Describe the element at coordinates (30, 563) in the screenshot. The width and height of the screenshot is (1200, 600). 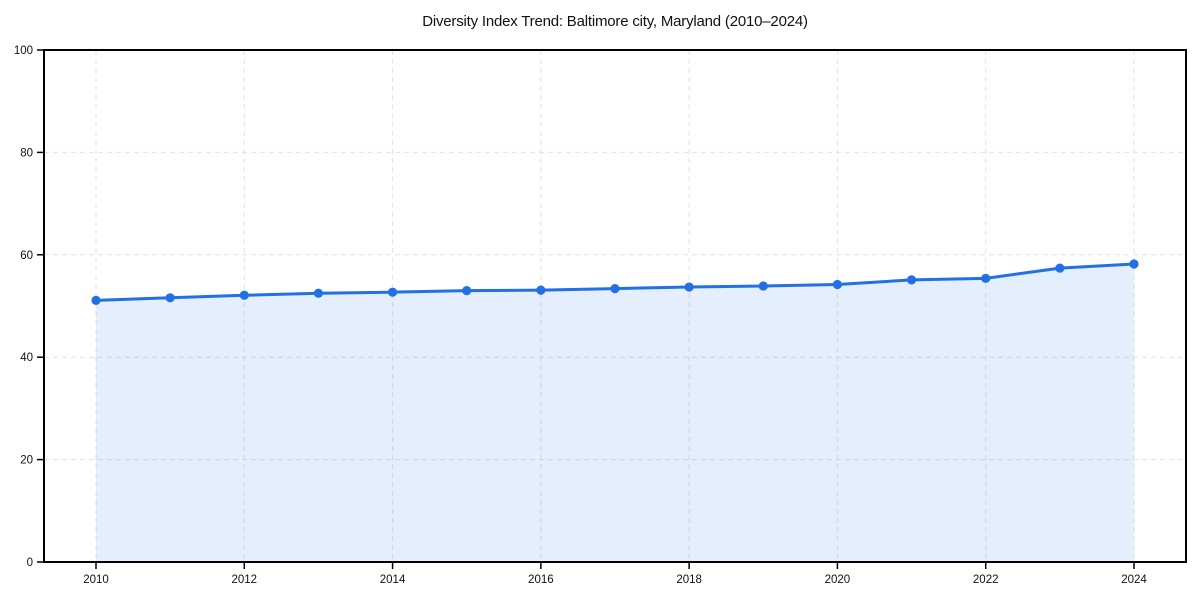
I see `y-tick-label: 0` at that location.